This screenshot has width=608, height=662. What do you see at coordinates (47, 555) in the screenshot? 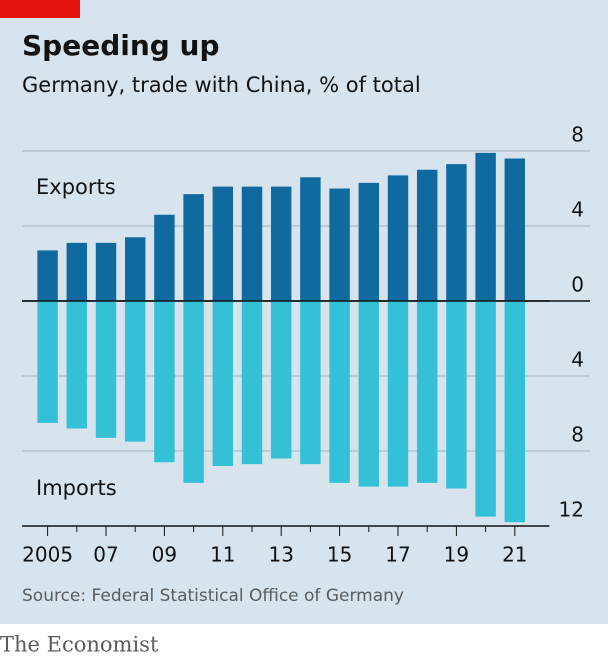
I see `x-tick-label: 2005` at bounding box center [47, 555].